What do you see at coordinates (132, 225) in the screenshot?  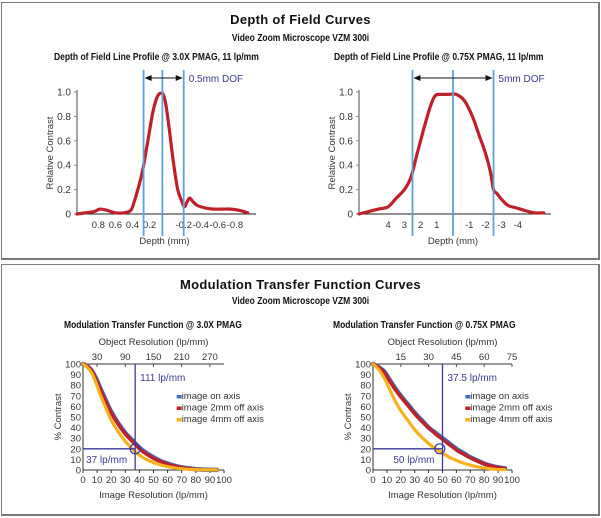 I see `dof0-x-tick-label: 0.4` at bounding box center [132, 225].